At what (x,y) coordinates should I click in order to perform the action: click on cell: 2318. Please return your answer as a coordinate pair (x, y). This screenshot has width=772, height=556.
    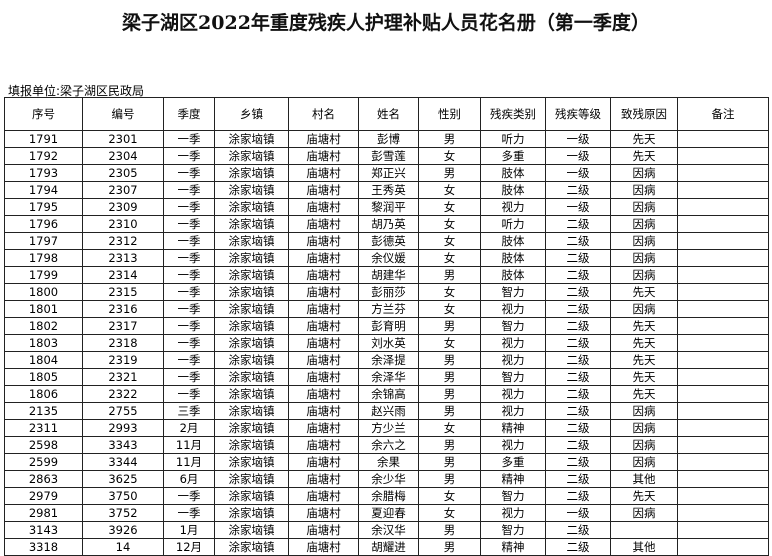
    Looking at the image, I should click on (123, 343).